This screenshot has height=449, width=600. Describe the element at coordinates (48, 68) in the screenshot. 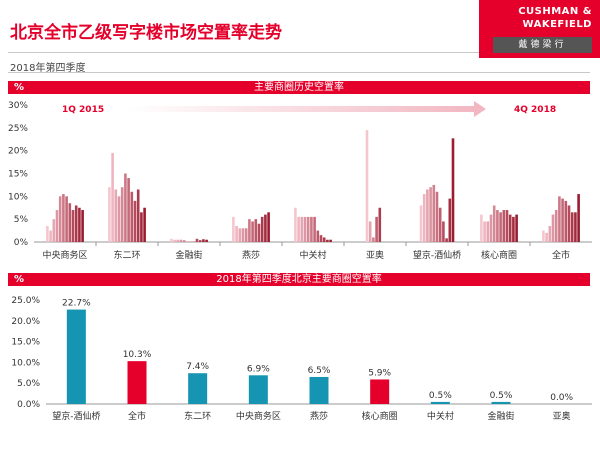

I see `page-subtitle: 2018年第四季度` at that location.